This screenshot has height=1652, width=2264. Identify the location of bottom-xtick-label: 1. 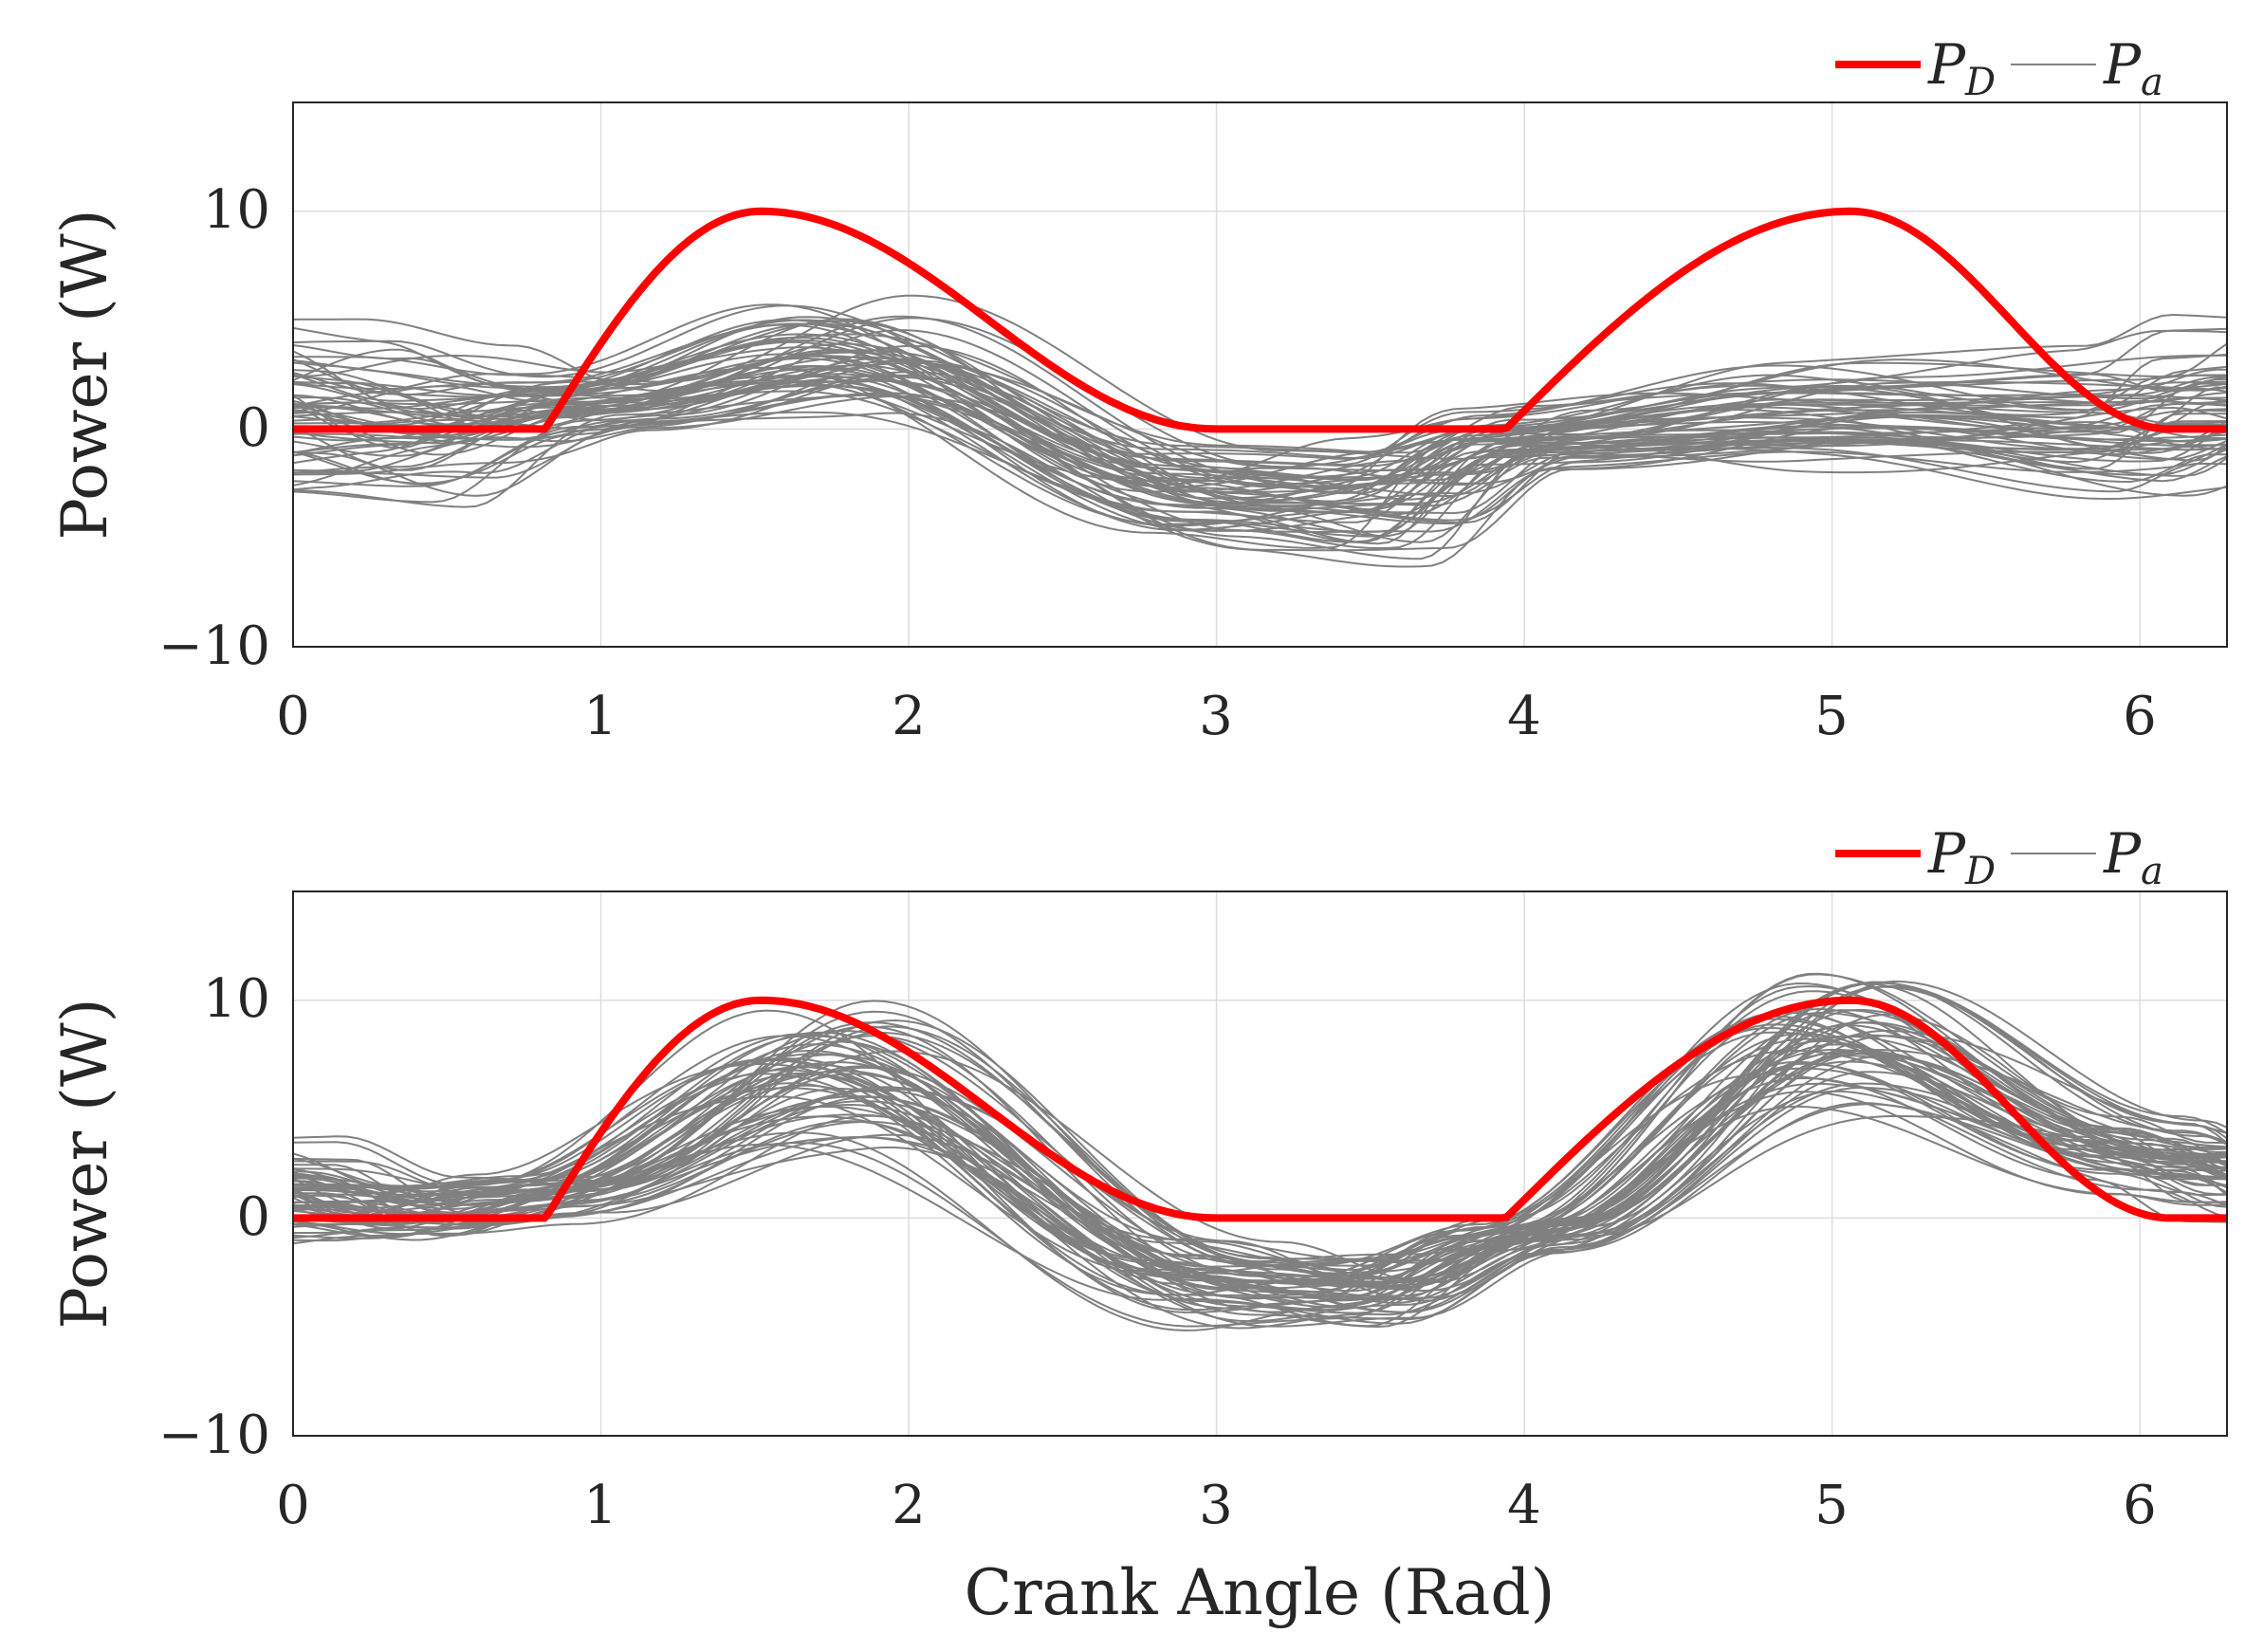
(600, 1505).